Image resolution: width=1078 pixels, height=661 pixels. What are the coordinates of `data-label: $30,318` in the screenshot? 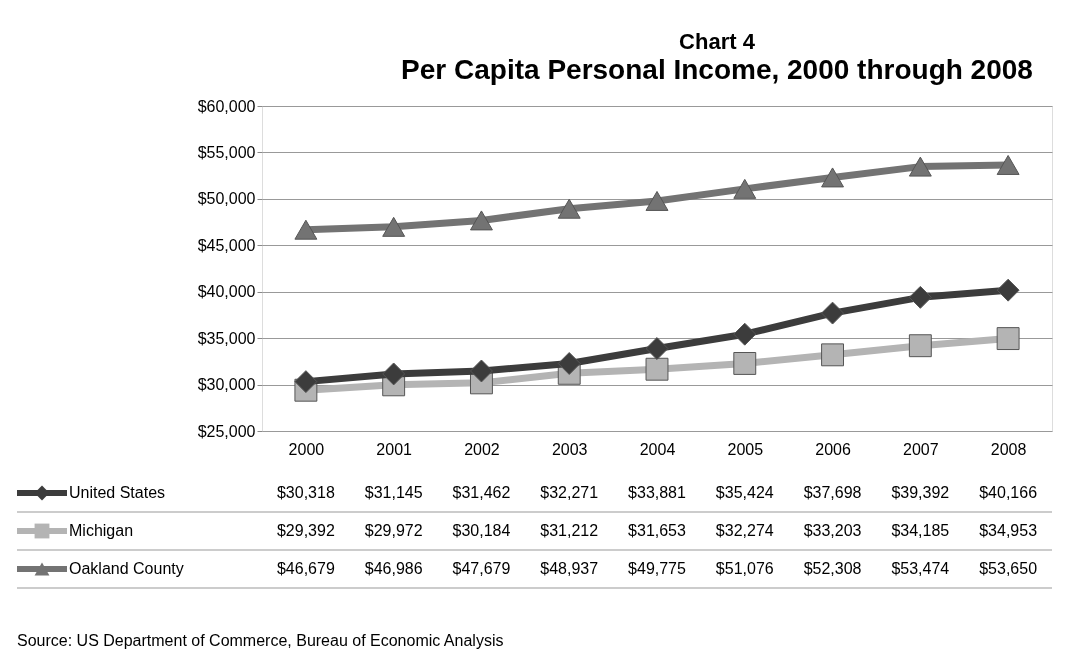 It's located at (305, 492).